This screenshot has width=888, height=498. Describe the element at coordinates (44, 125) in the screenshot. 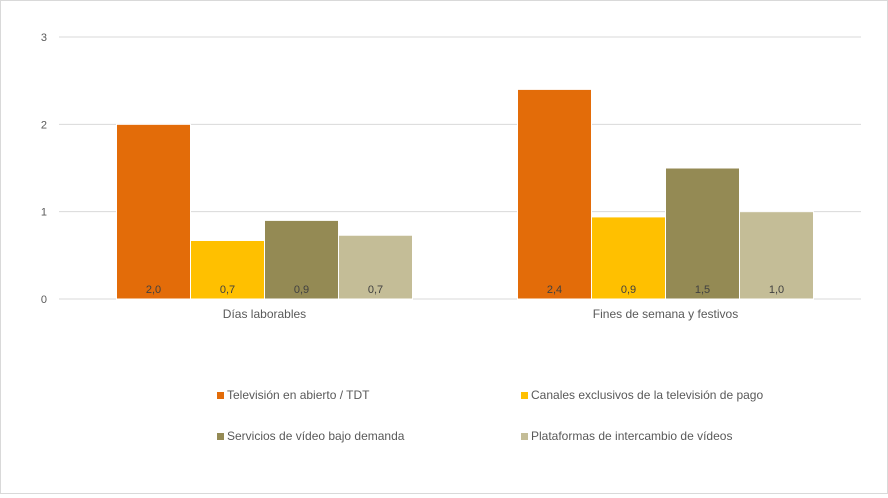

I see `y-tick-label: 2` at that location.